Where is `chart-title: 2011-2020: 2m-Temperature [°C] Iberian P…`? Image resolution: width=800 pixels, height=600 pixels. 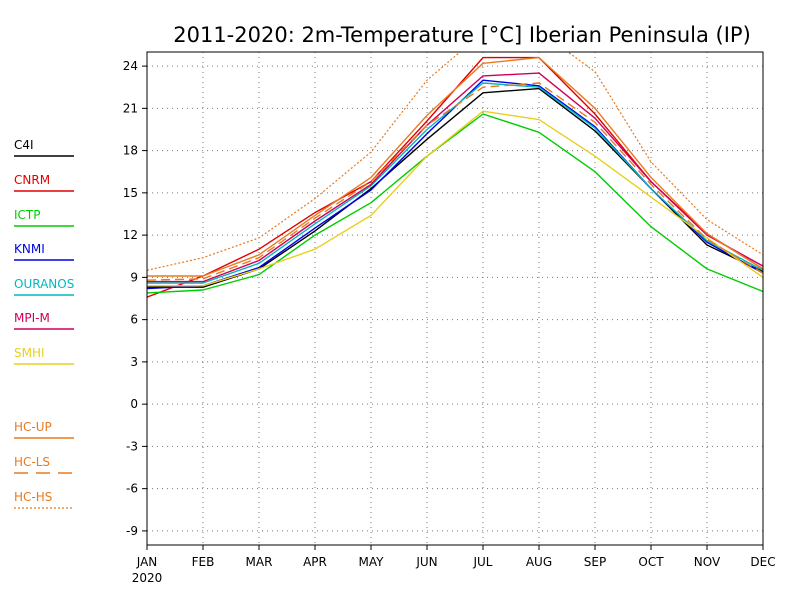
chart-title: 2011-2020: 2m-Temperature [°C] Iberian P… is located at coordinates (462, 35).